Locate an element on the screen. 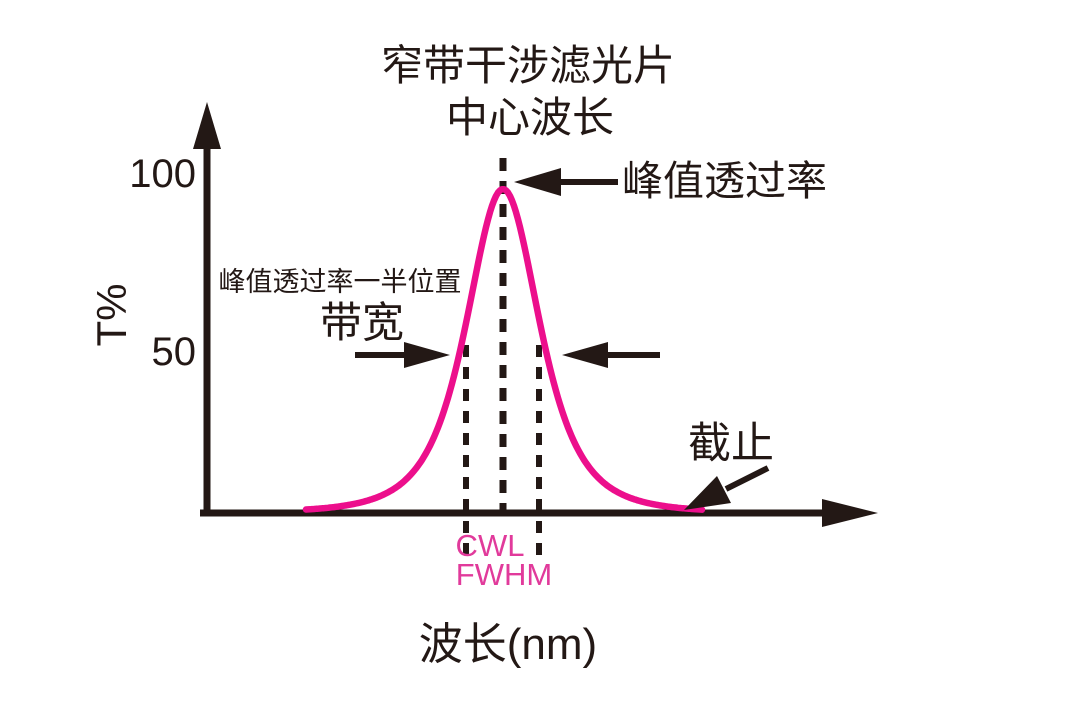 The image size is (1087, 710). annotation-fwhm: FWHM is located at coordinates (504, 574).